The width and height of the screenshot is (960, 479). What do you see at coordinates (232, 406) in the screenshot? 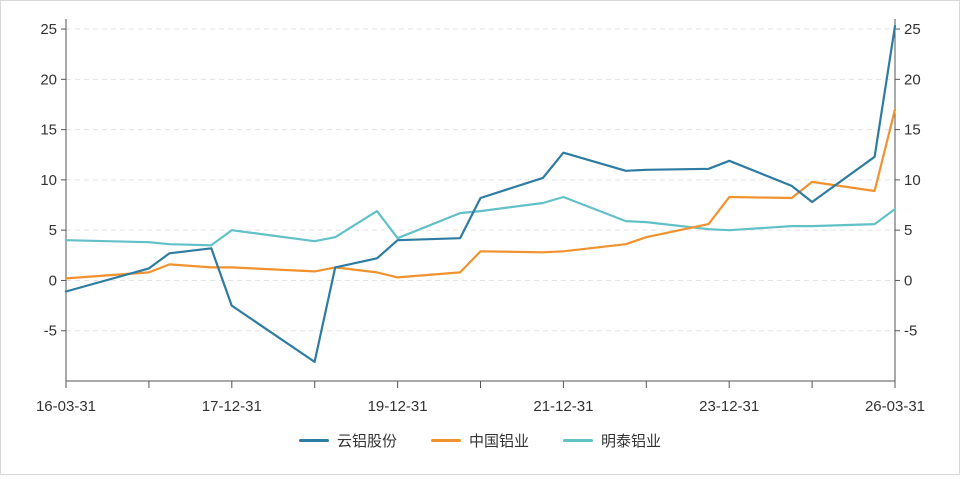
I see `x-tick-label: 17-12-31` at bounding box center [232, 406].